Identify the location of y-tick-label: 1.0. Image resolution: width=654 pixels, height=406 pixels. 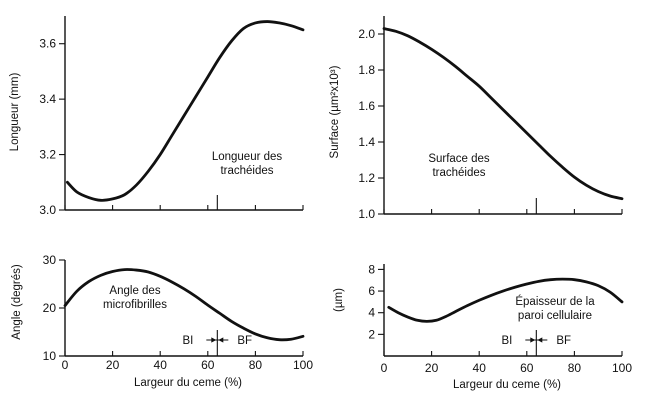
(366, 214).